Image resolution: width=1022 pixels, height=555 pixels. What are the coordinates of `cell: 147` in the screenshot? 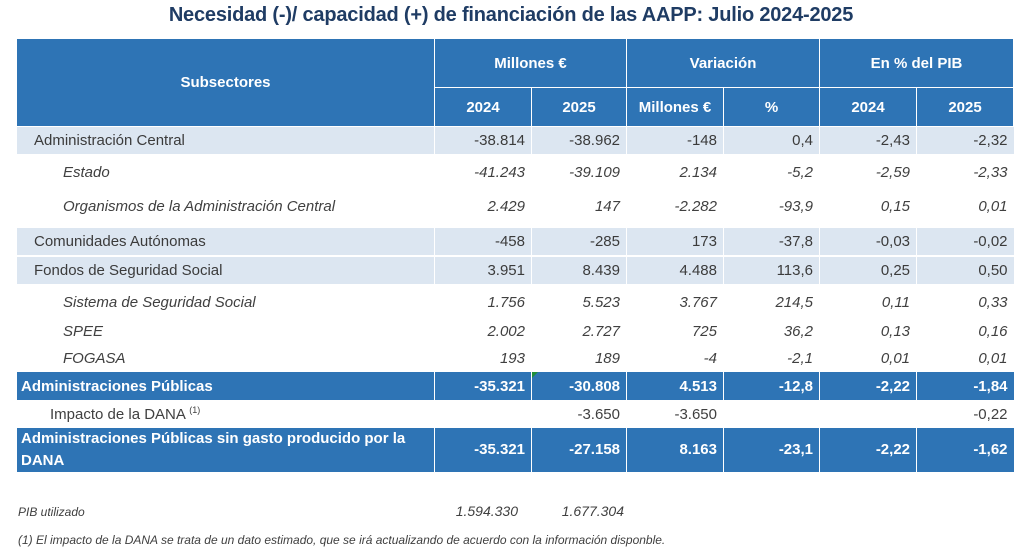 It's located at (579, 206).